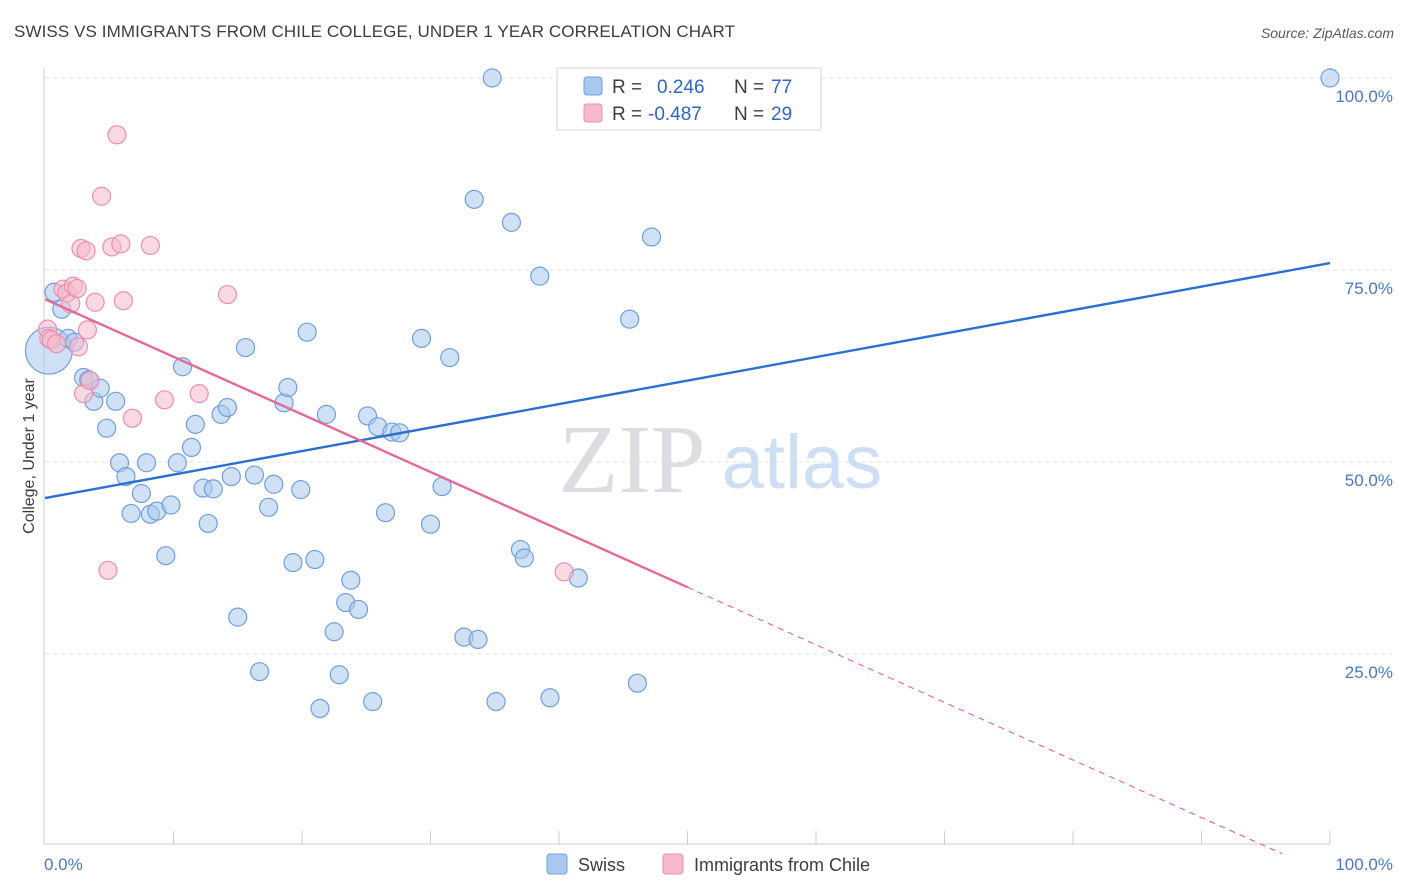 This screenshot has width=1406, height=892. Describe the element at coordinates (1369, 672) in the screenshot. I see `y-tick-label-25: 25.0%` at that location.